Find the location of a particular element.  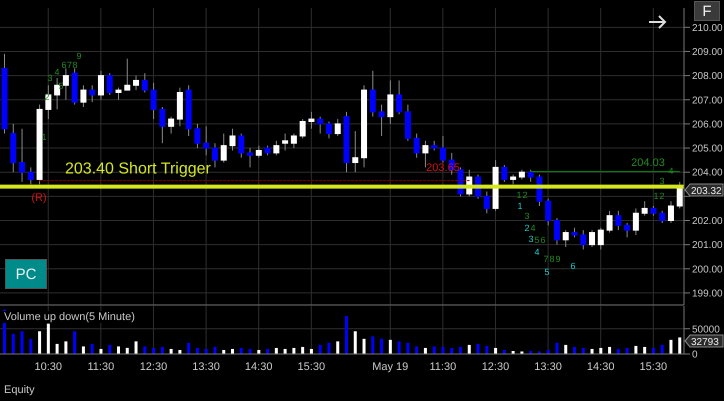

ref-line-label: 203.40 Short Trigger is located at coordinates (138, 169).